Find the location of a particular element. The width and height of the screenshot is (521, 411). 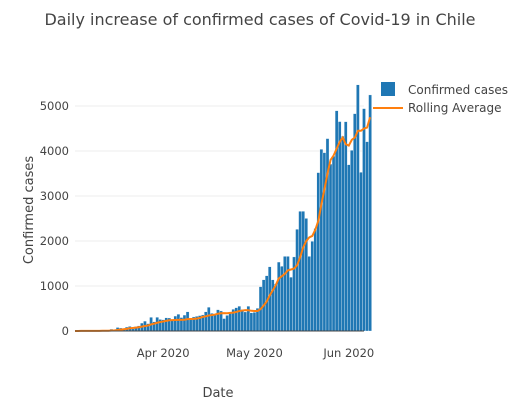

x-axis-title: Date is located at coordinates (217, 393).